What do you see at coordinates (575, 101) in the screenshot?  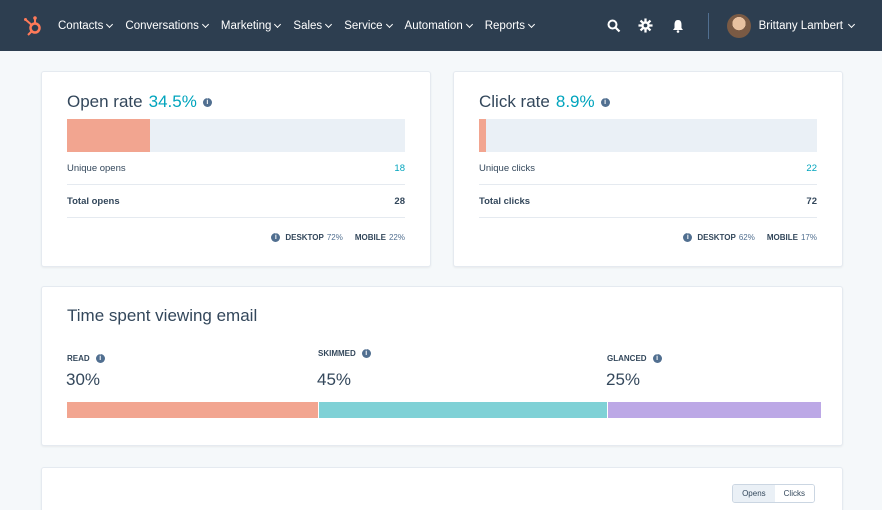 I see `click-rate-value: 8.9%` at bounding box center [575, 101].